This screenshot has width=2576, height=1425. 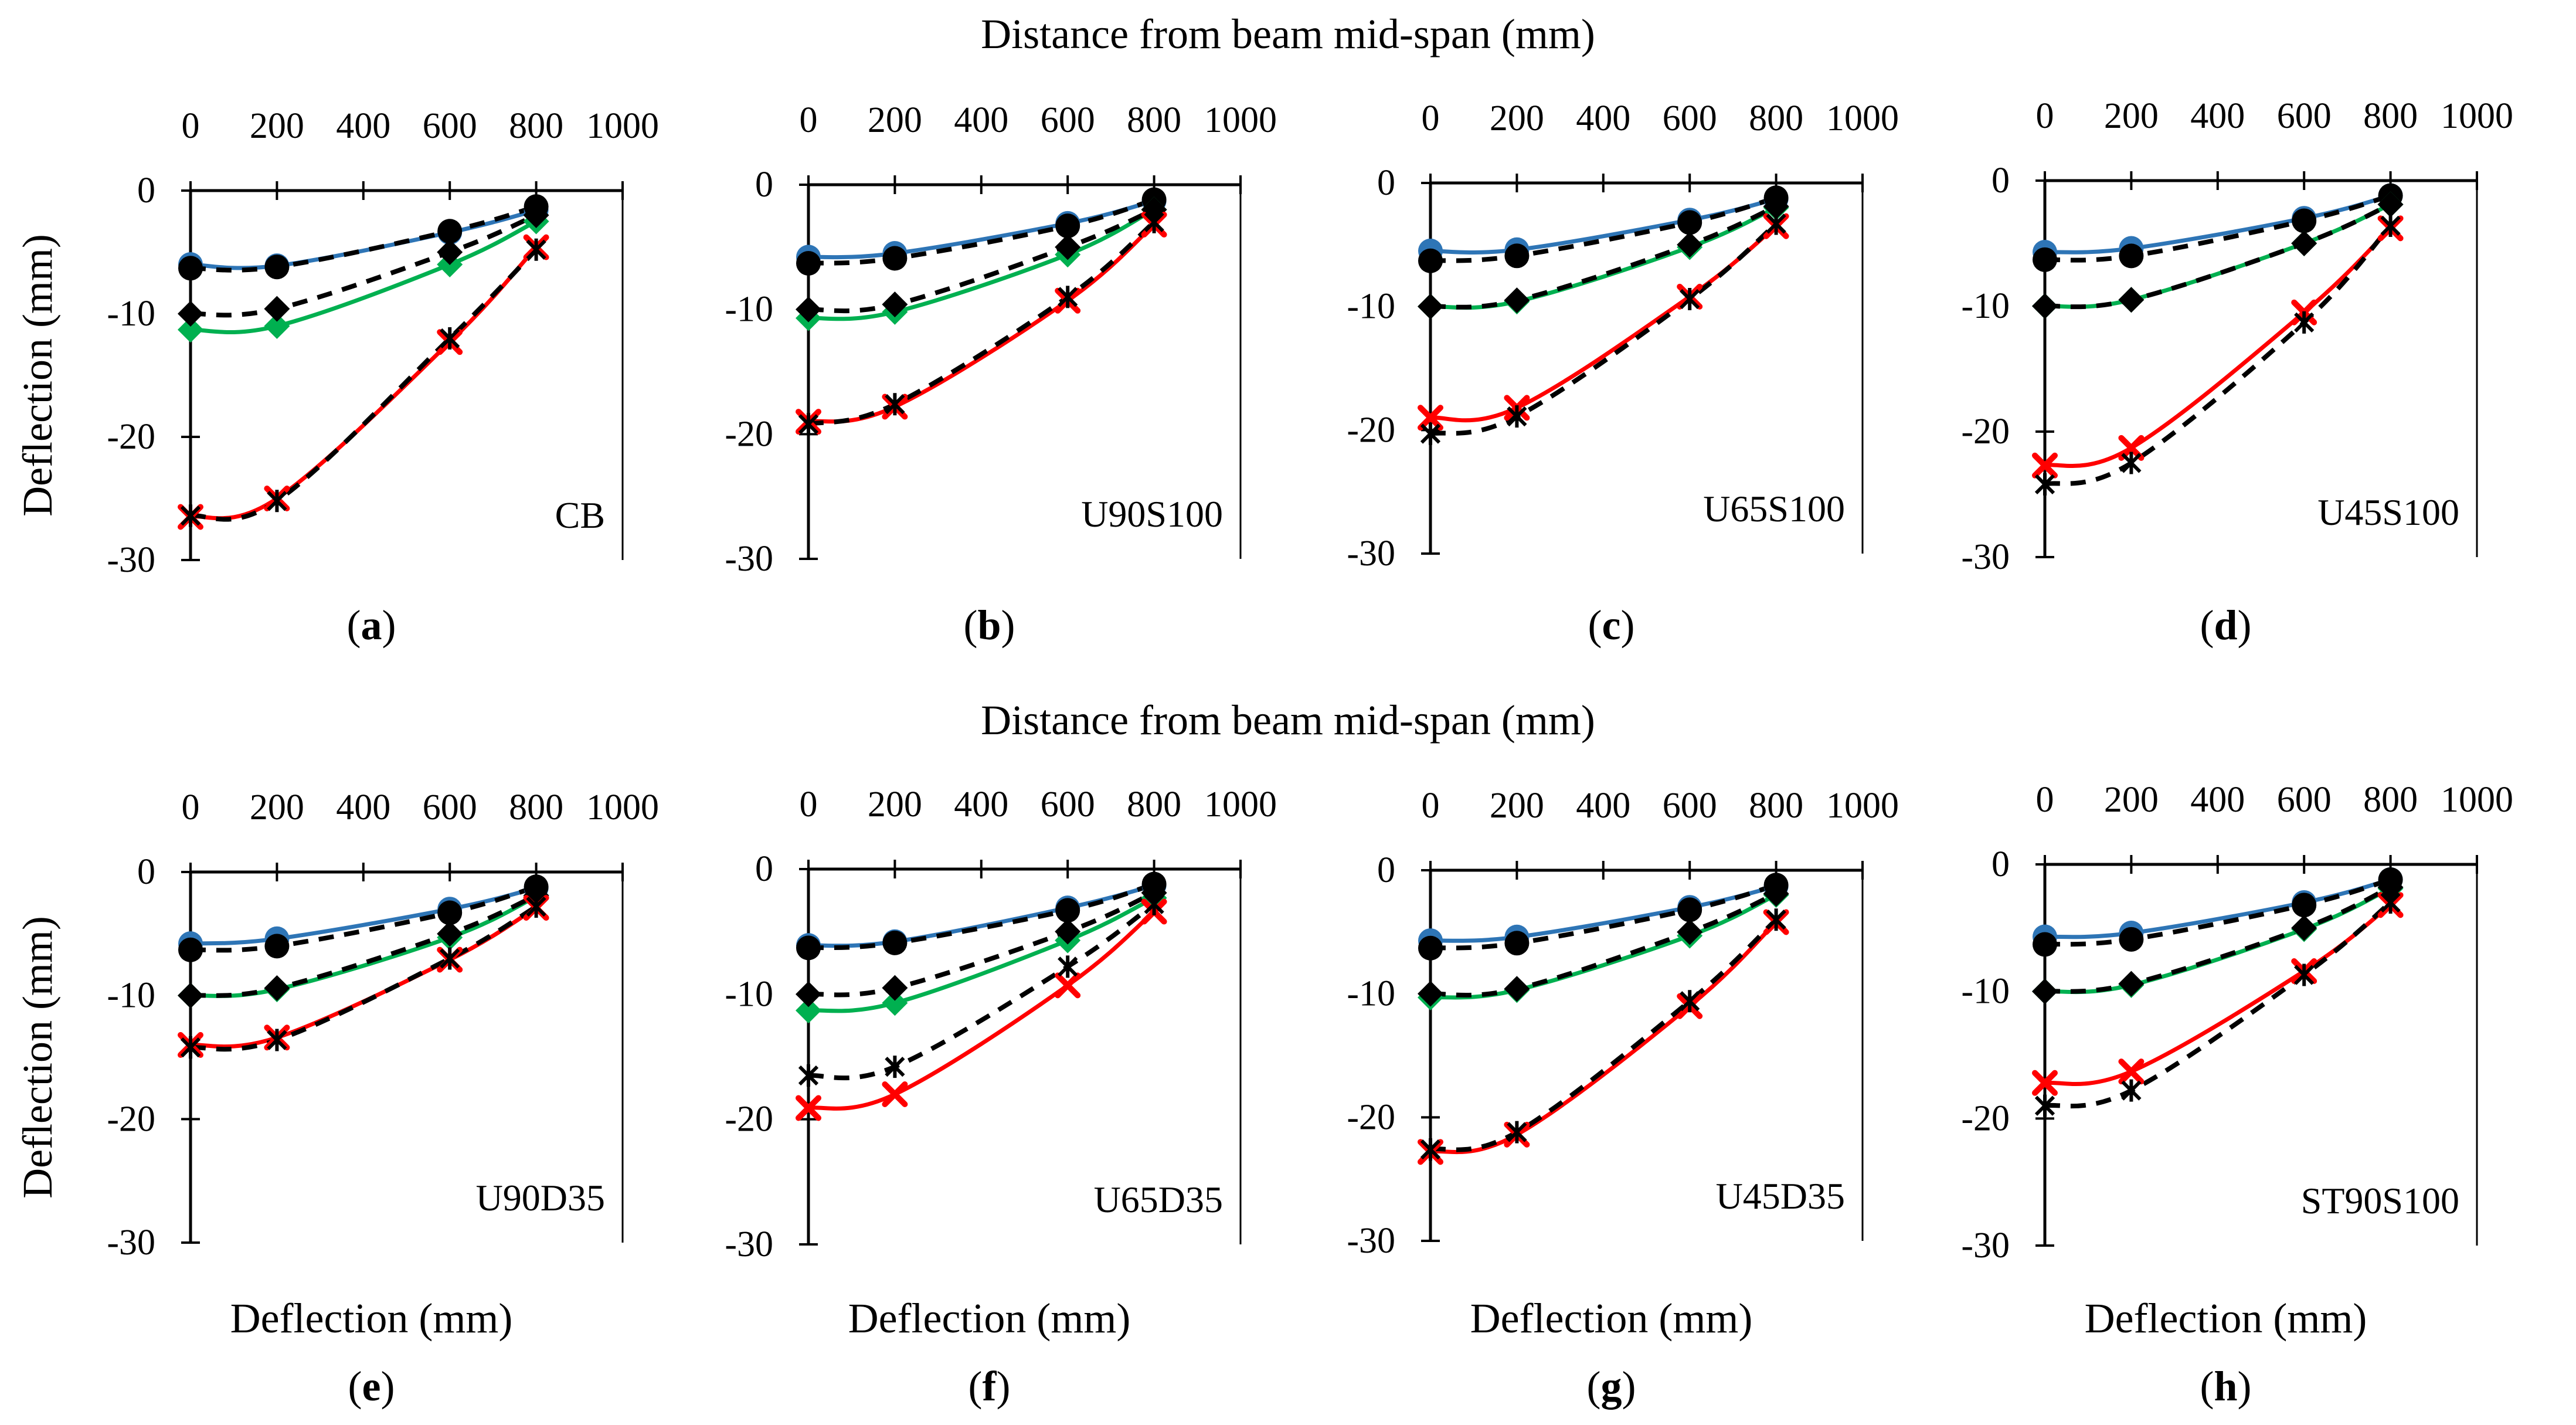 I want to click on specimen-label: U90D35, so click(x=540, y=1198).